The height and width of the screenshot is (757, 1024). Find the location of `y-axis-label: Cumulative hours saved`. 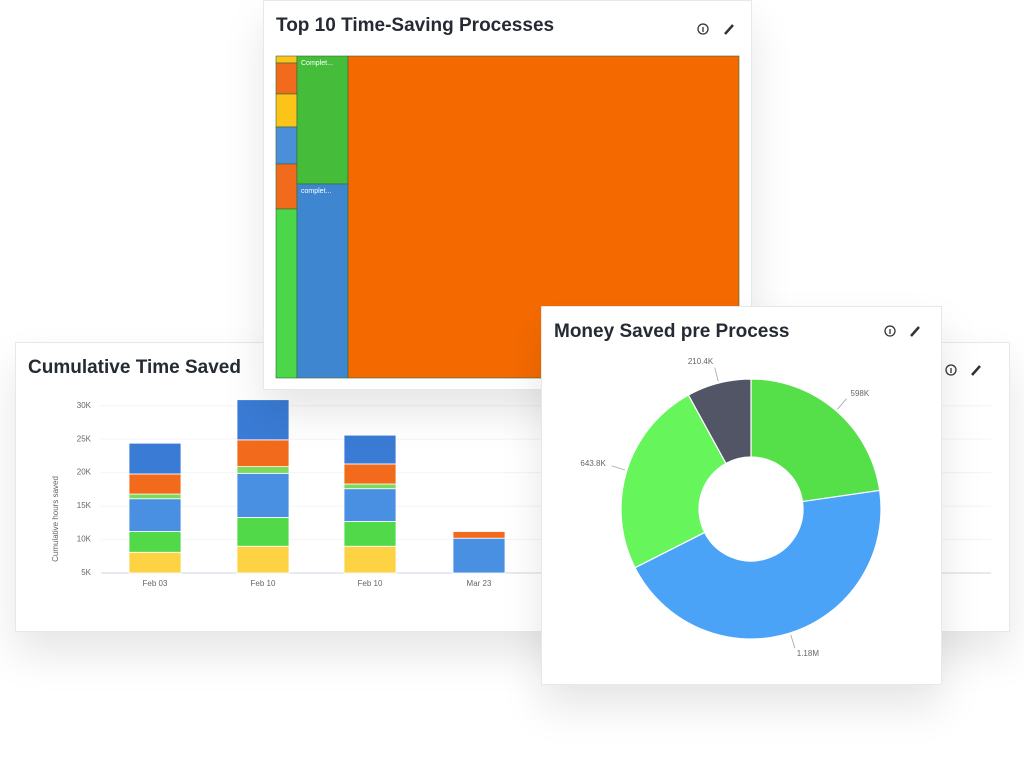

y-axis-label: Cumulative hours saved is located at coordinates (55, 519).